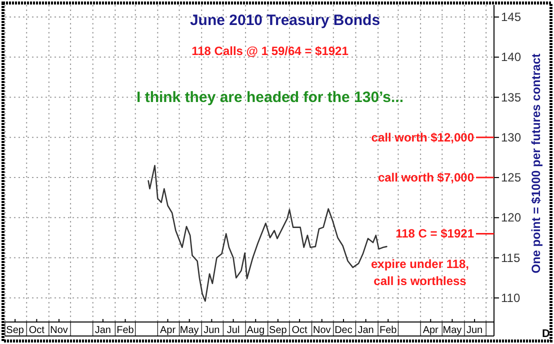  Describe the element at coordinates (285, 20) in the screenshot. I see `text: June 2010 Treasury Bonds` at that location.